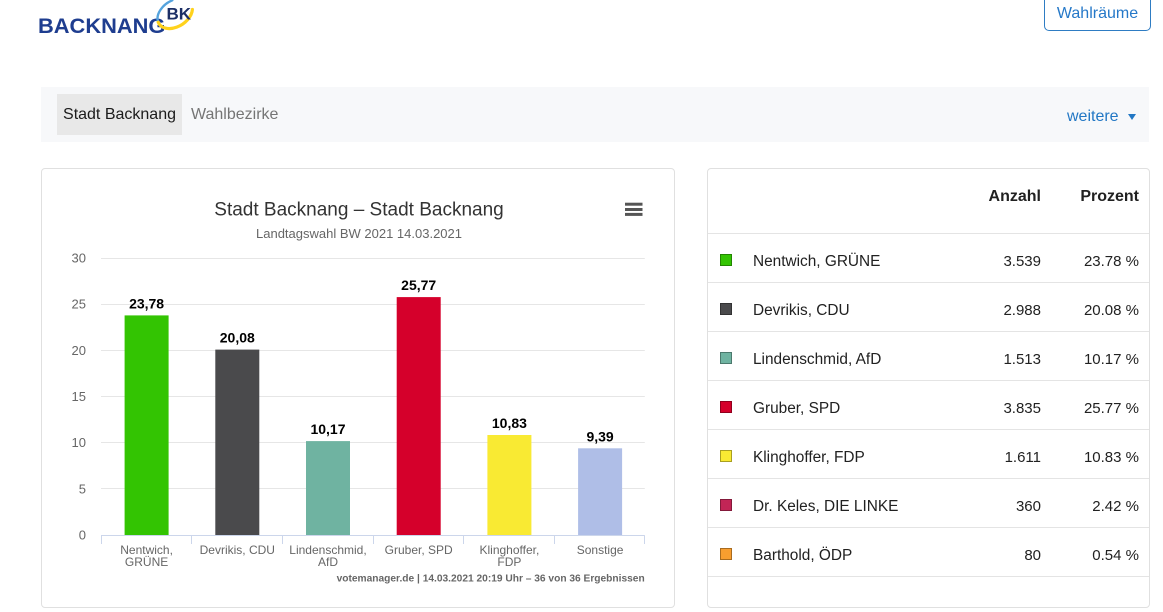 This screenshot has height=612, width=1163. I want to click on svg-text: Sonstige, so click(600, 550).